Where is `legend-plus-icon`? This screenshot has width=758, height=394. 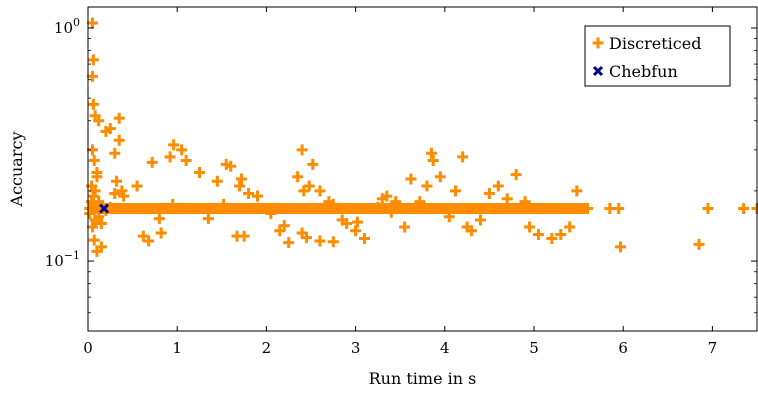
legend-plus-icon is located at coordinates (598, 43).